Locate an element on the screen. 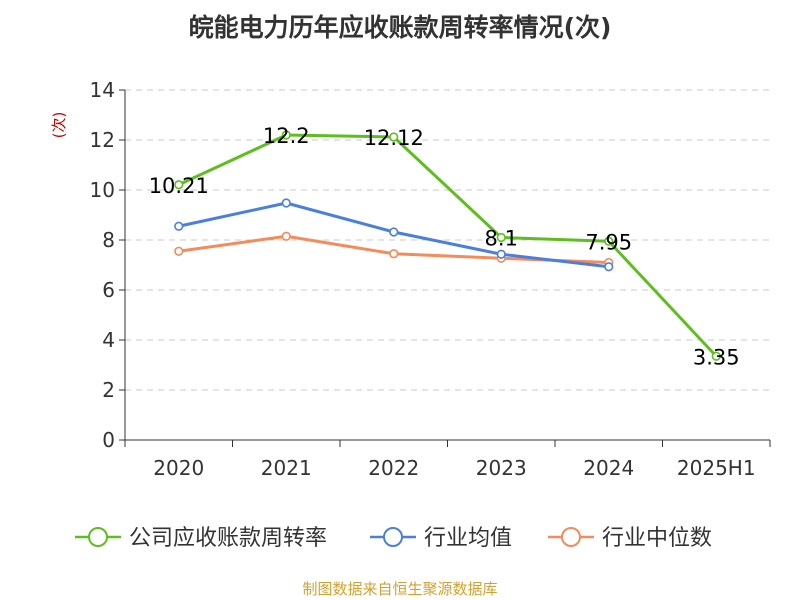 The height and width of the screenshot is (600, 800). y-tick-label: 0 is located at coordinates (108, 440).